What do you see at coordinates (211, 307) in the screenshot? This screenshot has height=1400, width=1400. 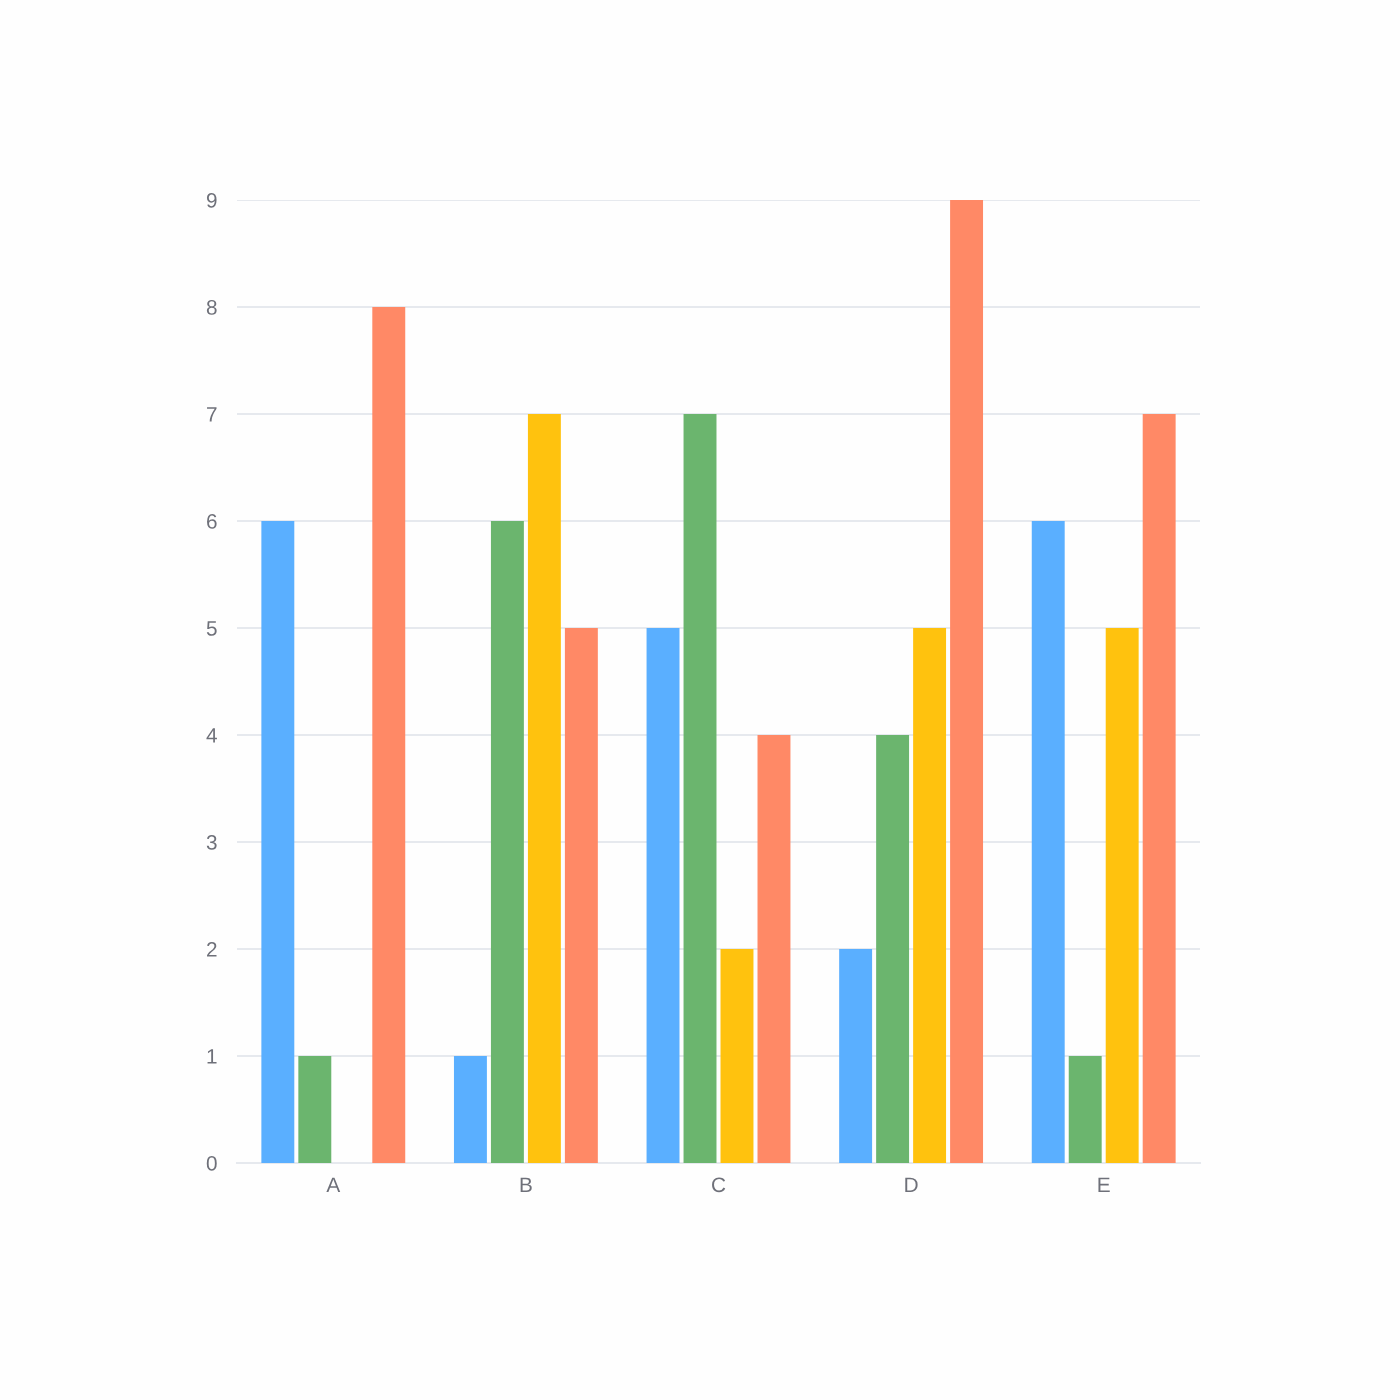 I see `y-tick-label: 8` at bounding box center [211, 307].